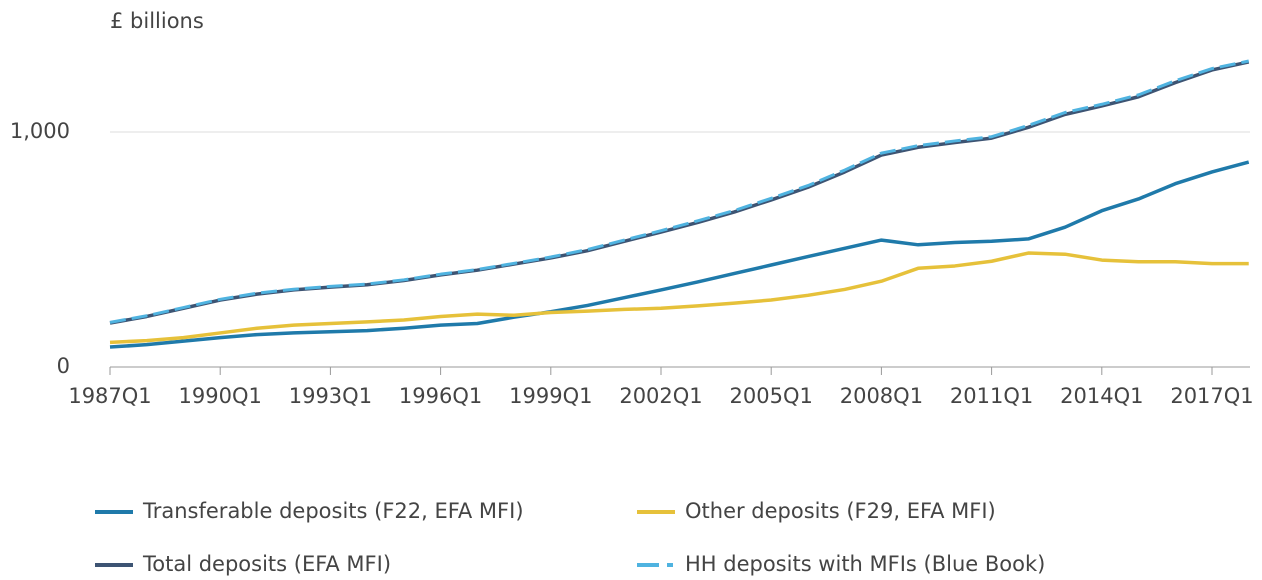  What do you see at coordinates (1101, 396) in the screenshot?
I see `x-tick-label: 2014Q1` at bounding box center [1101, 396].